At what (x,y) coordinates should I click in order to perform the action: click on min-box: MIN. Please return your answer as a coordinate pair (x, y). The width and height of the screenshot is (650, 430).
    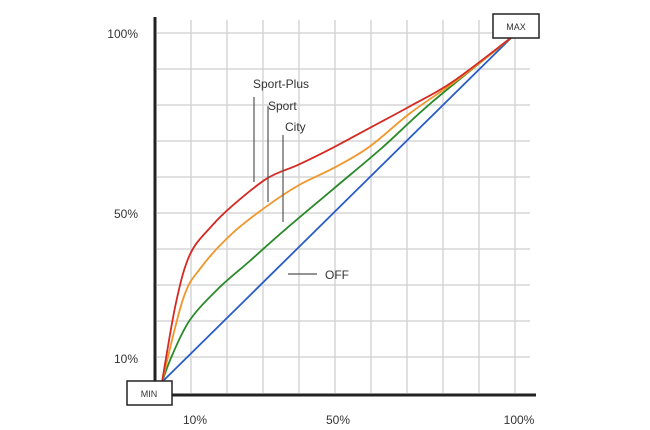
    Looking at the image, I should click on (149, 393).